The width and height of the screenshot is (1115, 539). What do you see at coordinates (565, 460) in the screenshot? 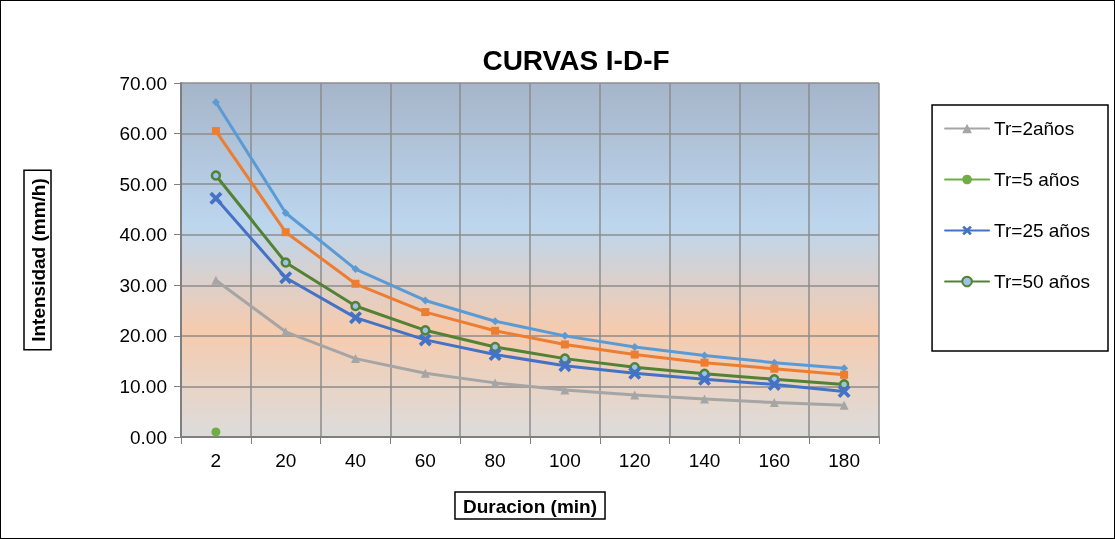
I see `x-tick-label: 100` at bounding box center [565, 460].